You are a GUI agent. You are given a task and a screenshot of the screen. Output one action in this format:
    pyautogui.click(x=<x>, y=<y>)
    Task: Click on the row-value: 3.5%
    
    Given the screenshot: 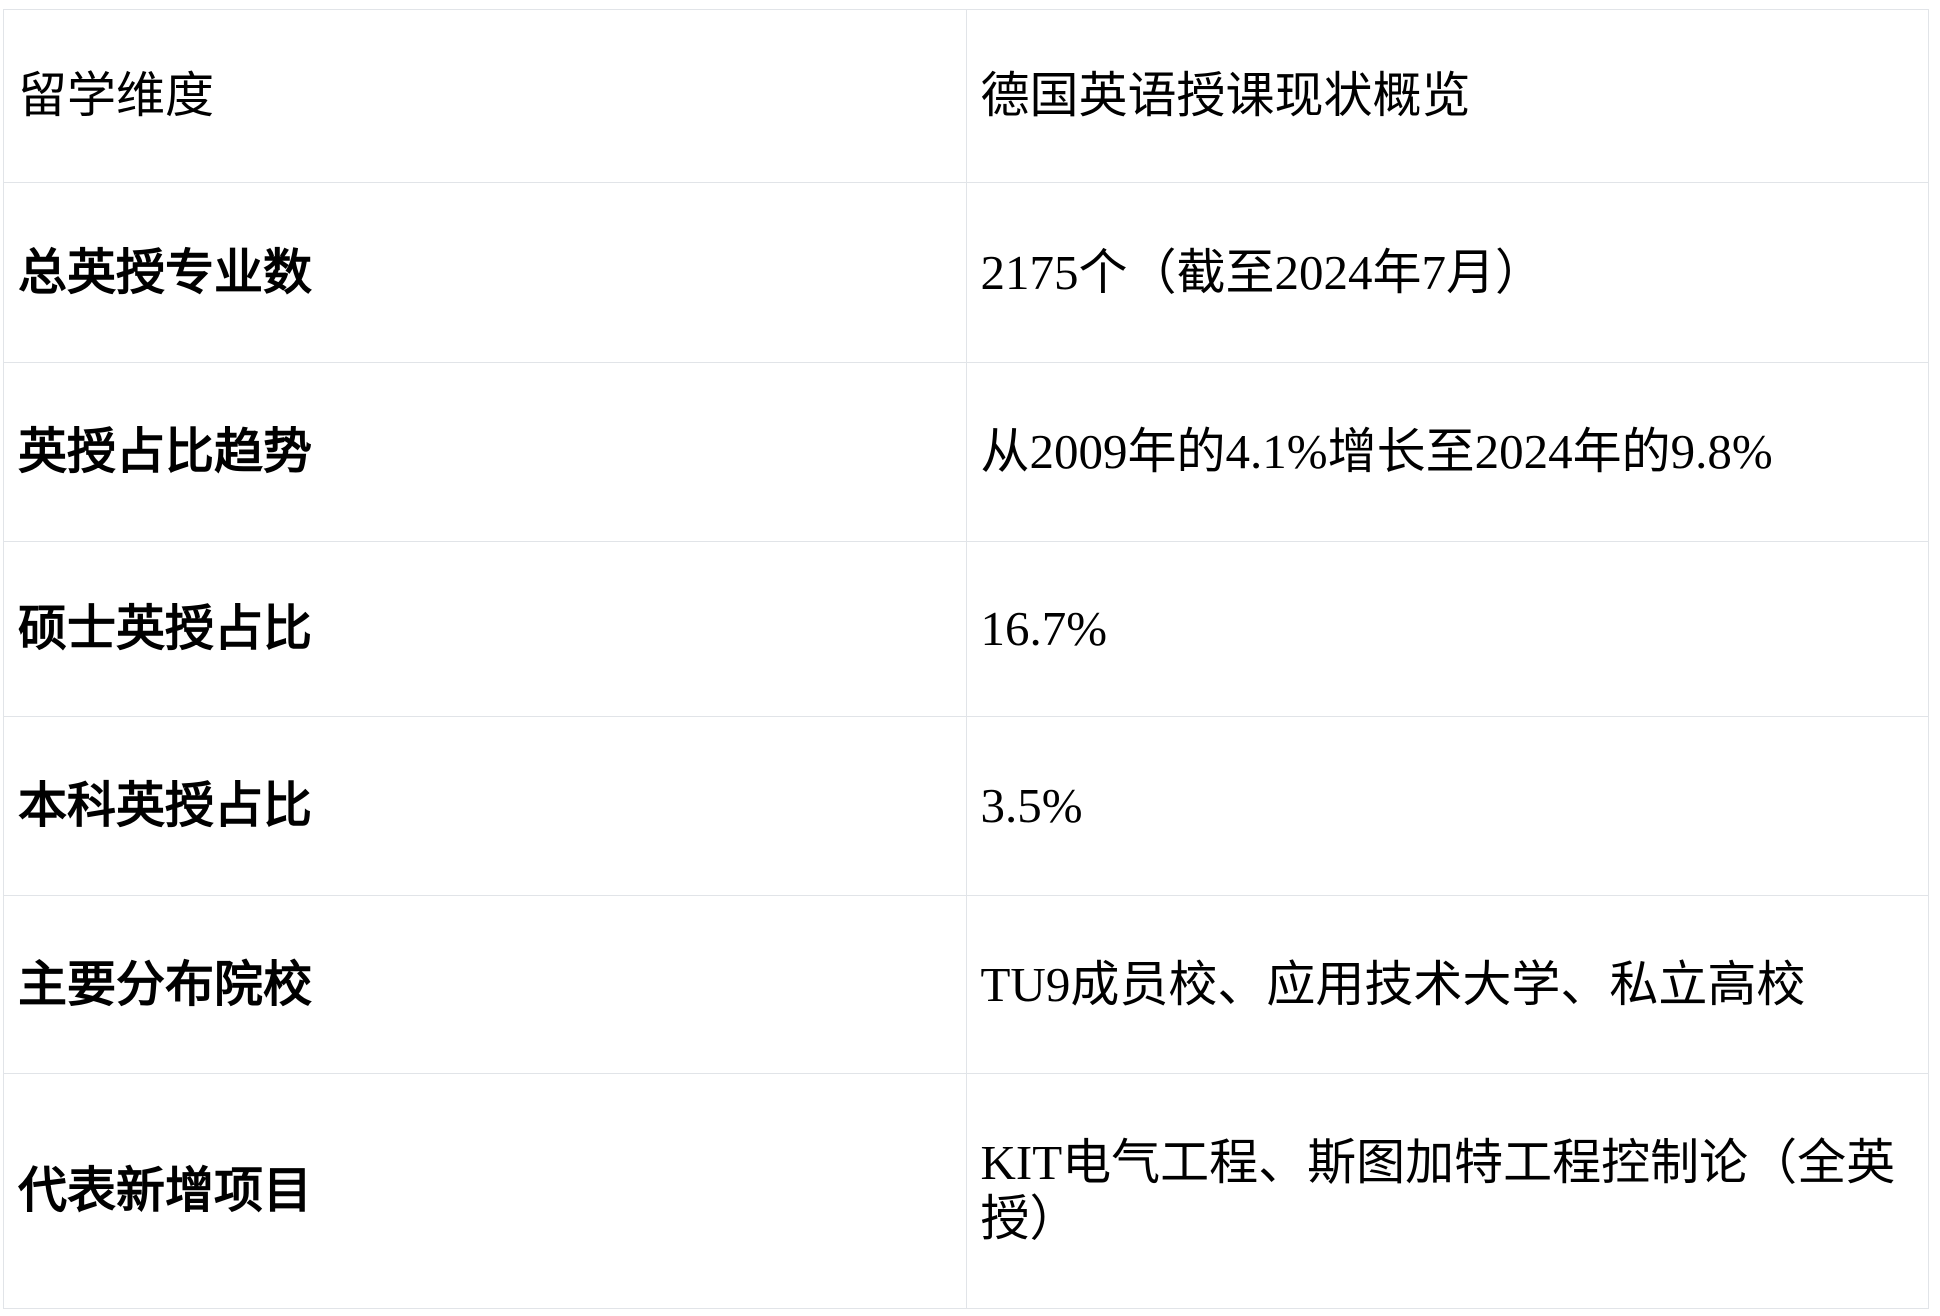 What is the action you would take?
    pyautogui.click(x=1447, y=806)
    